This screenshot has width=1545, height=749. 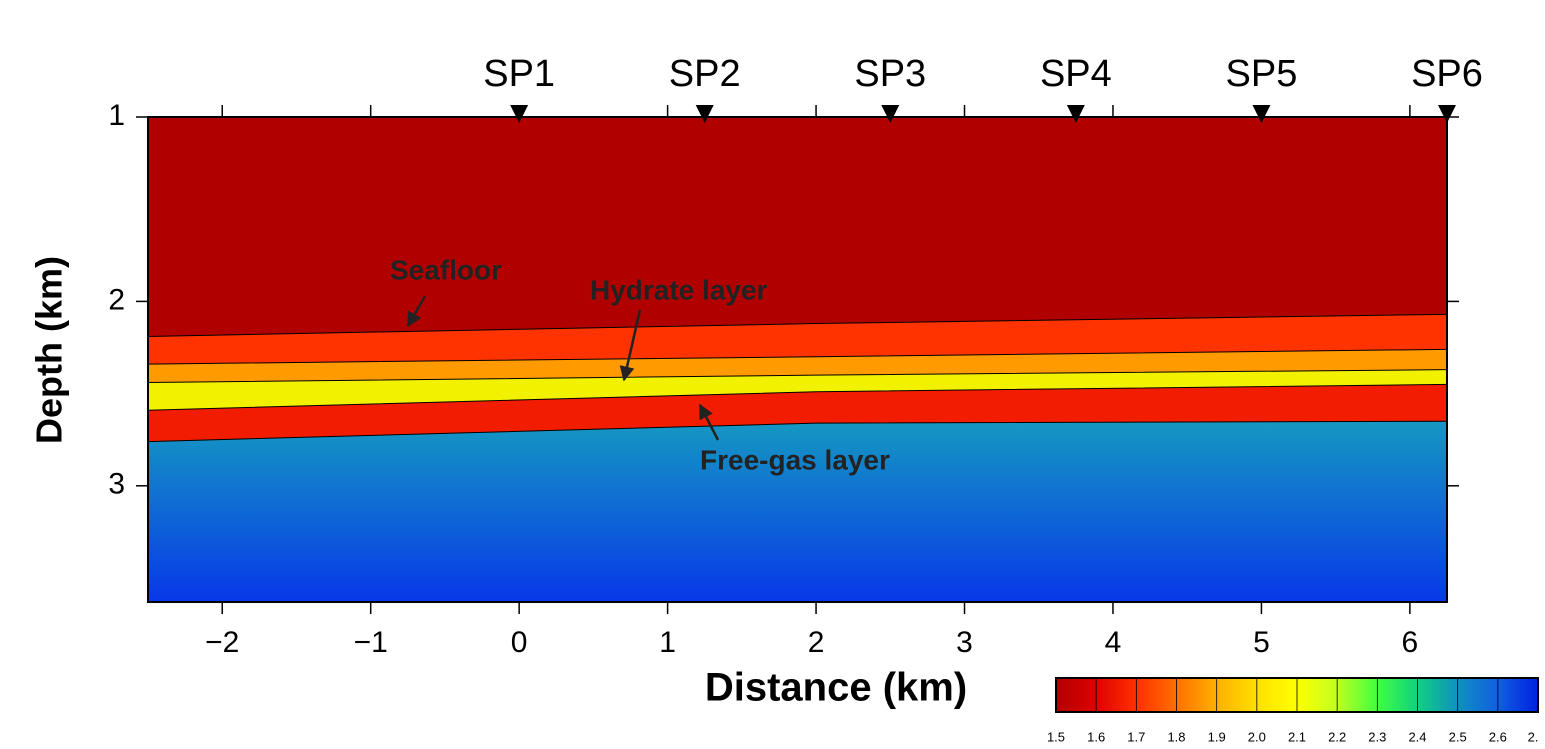 I want to click on y-tick-label: 1, so click(x=116, y=115).